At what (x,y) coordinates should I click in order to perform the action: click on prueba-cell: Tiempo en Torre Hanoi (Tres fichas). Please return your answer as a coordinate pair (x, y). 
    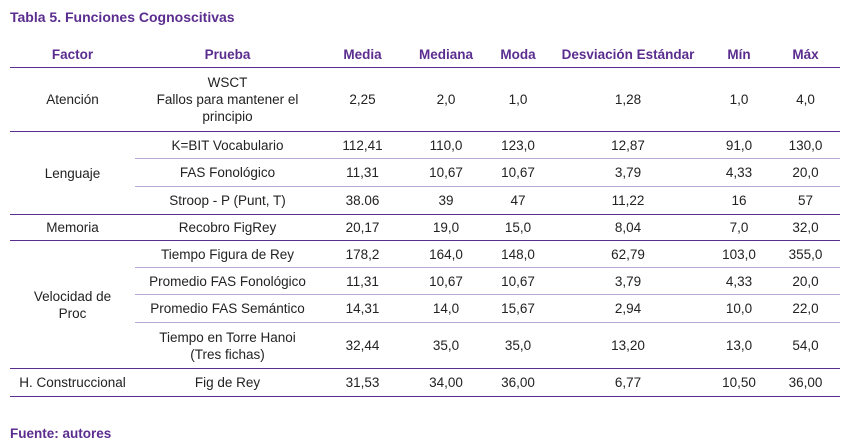
    Looking at the image, I should click on (227, 345).